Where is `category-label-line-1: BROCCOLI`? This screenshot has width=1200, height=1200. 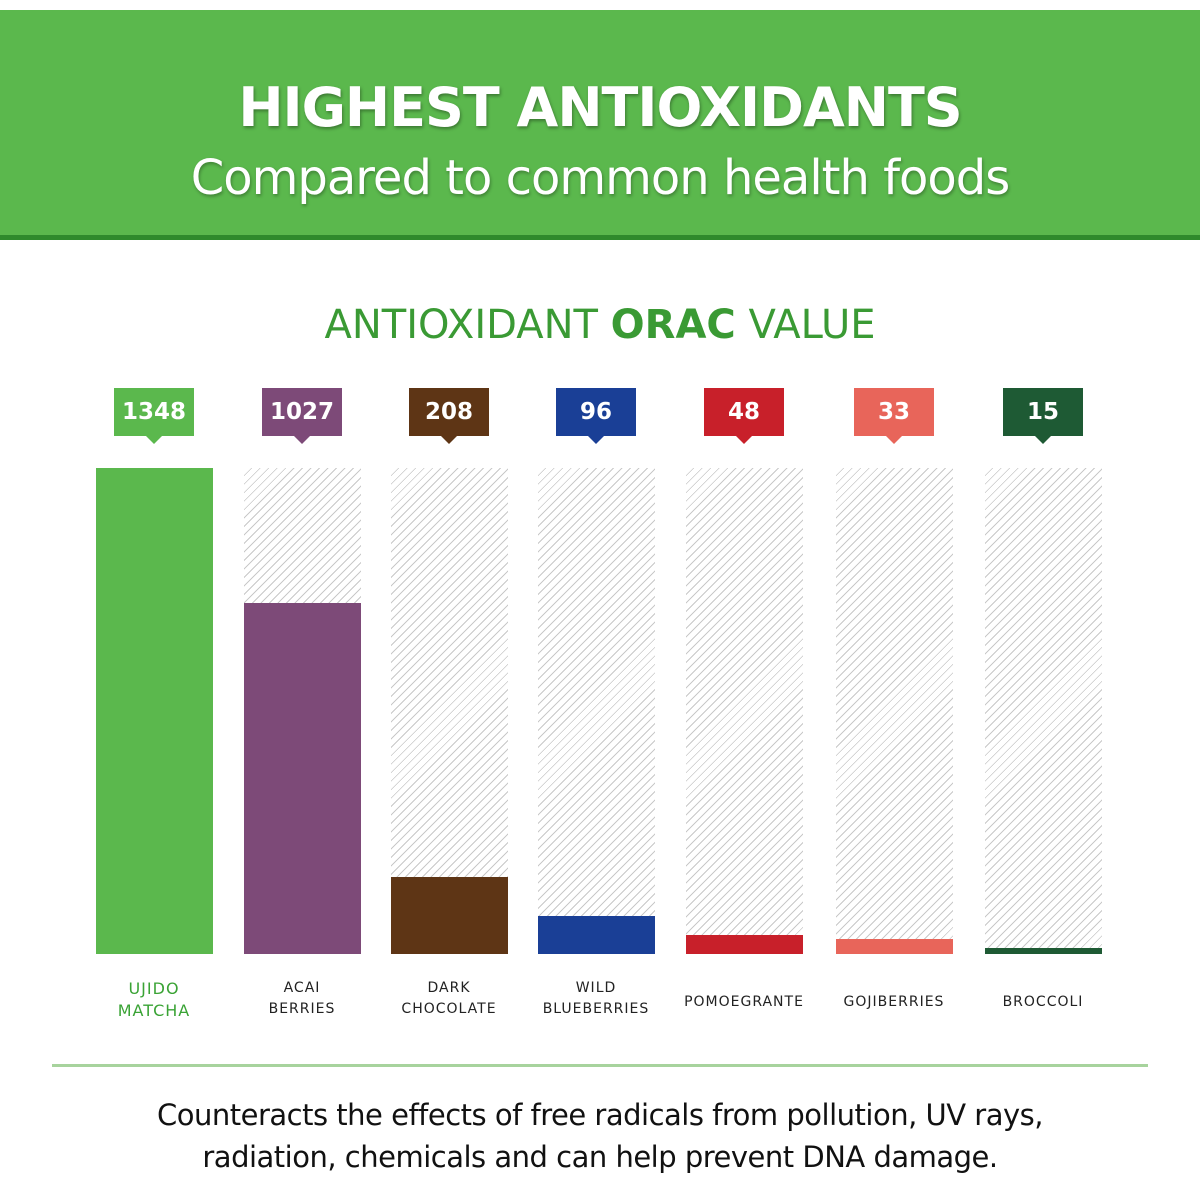 category-label-line-1: BROCCOLI is located at coordinates (1043, 1002).